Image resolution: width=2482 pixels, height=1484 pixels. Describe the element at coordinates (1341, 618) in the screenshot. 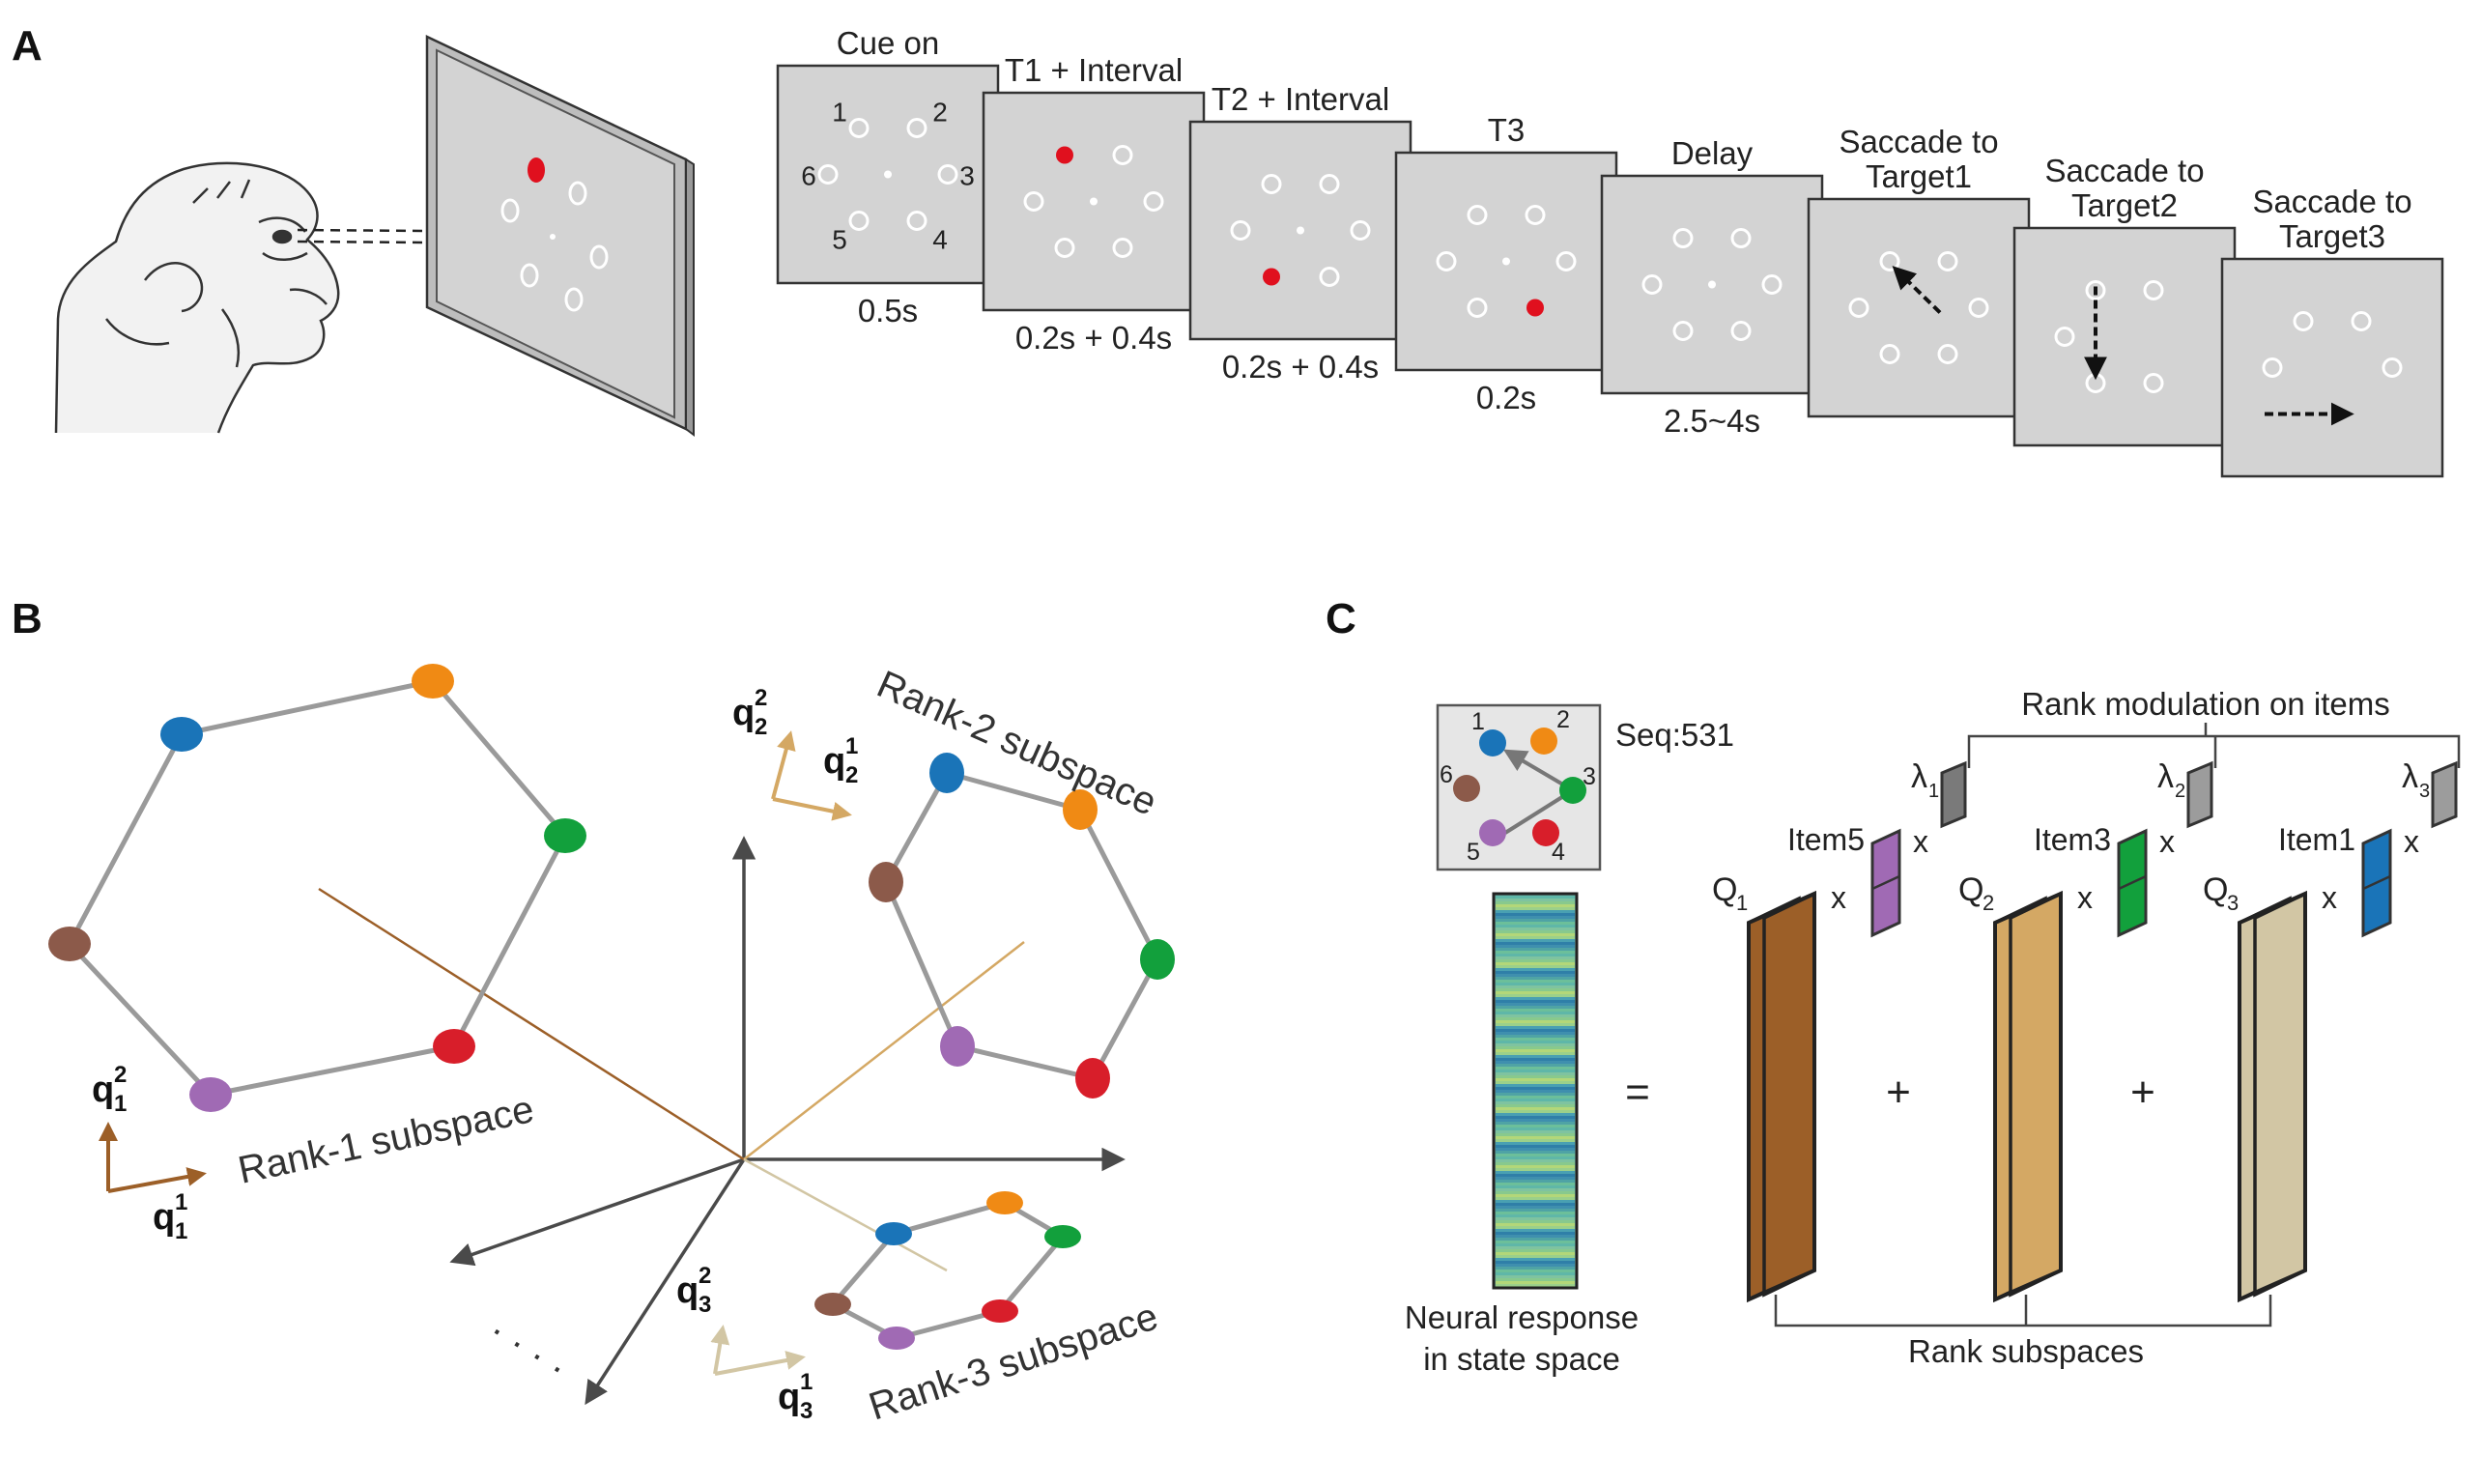

I see `panel-c-letter: C` at that location.